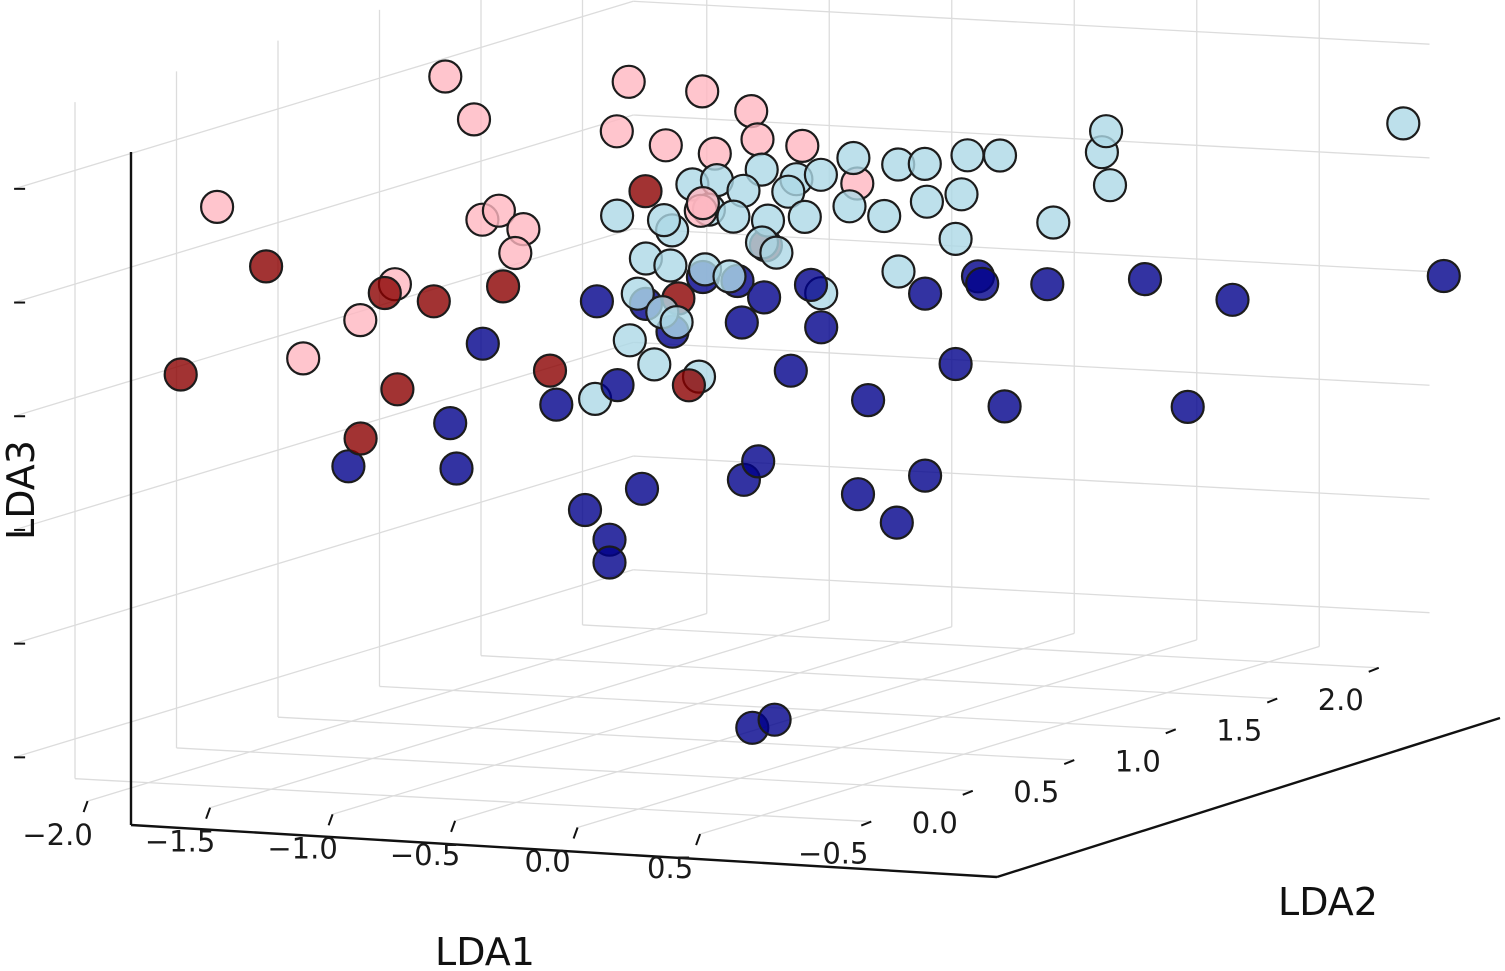 This screenshot has height=971, width=1505. I want to click on z-axis-title: LDA3, so click(21, 490).